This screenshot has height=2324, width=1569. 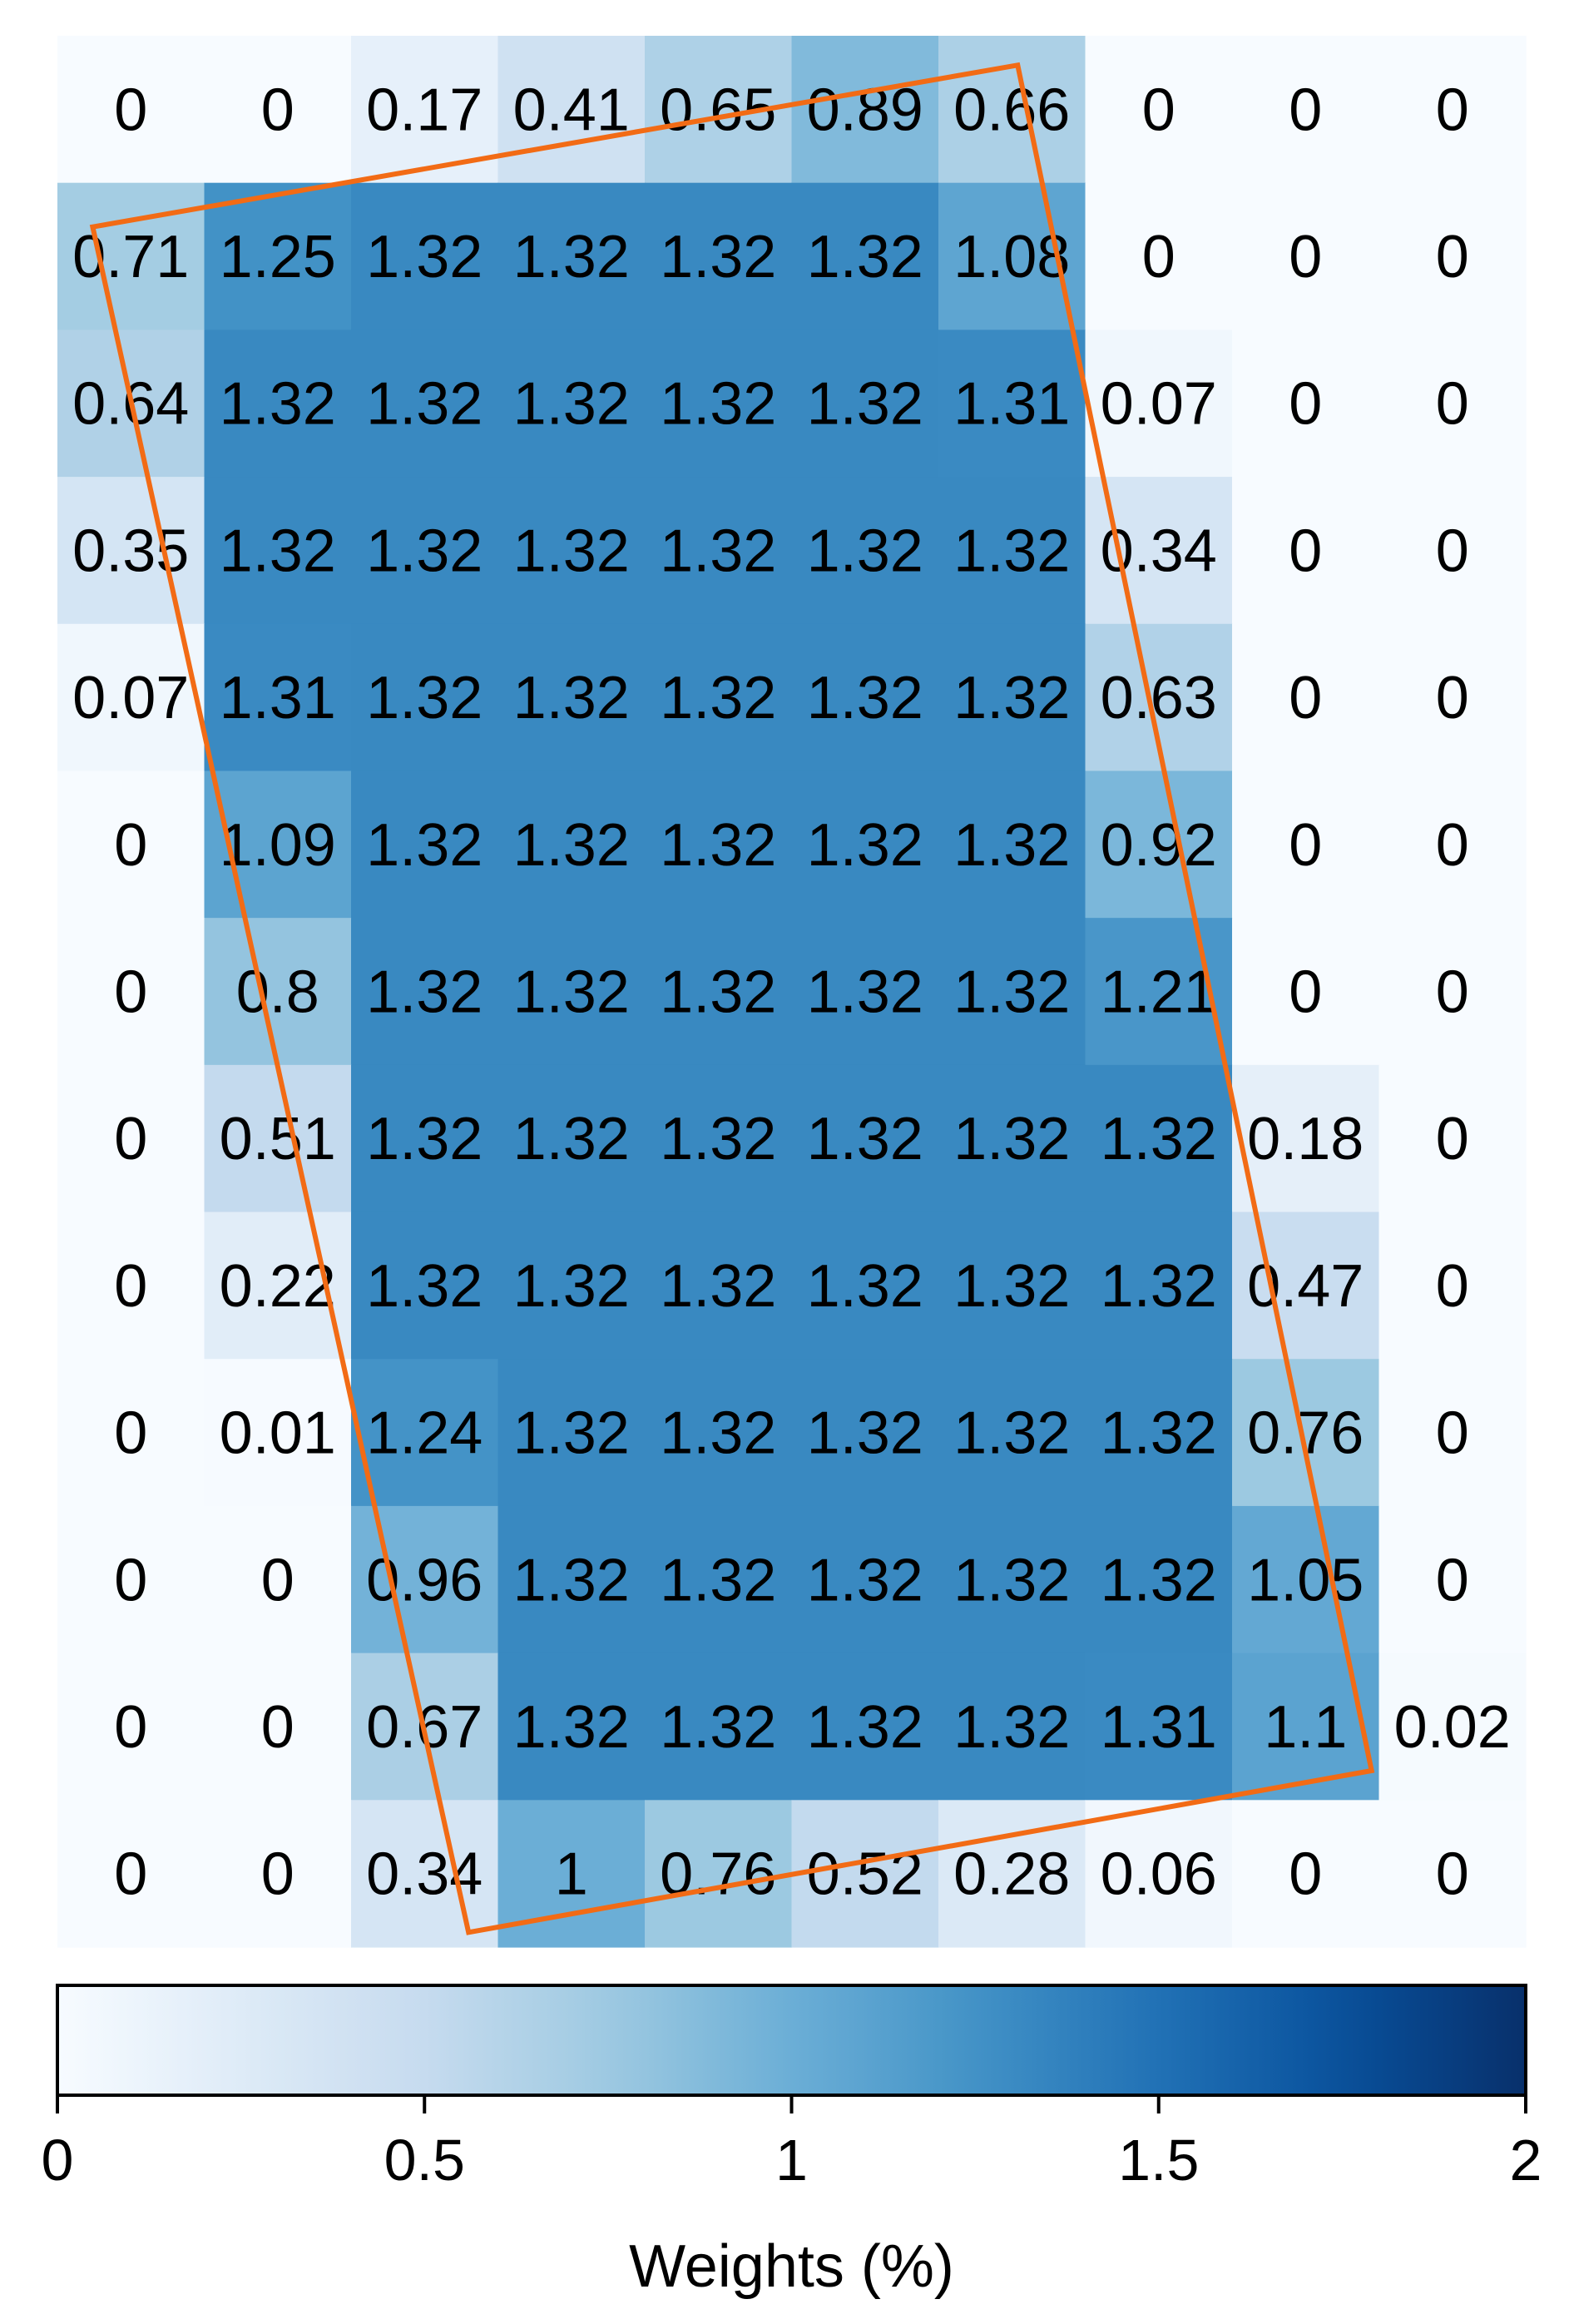 I want to click on heatmap-cell-value: 0.63, so click(x=1159, y=698).